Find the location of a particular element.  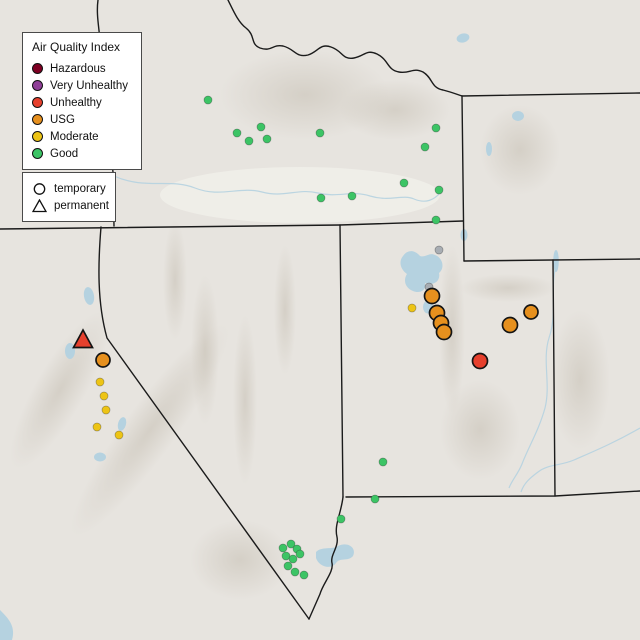

legend-label: Unhealthy is located at coordinates (76, 102).